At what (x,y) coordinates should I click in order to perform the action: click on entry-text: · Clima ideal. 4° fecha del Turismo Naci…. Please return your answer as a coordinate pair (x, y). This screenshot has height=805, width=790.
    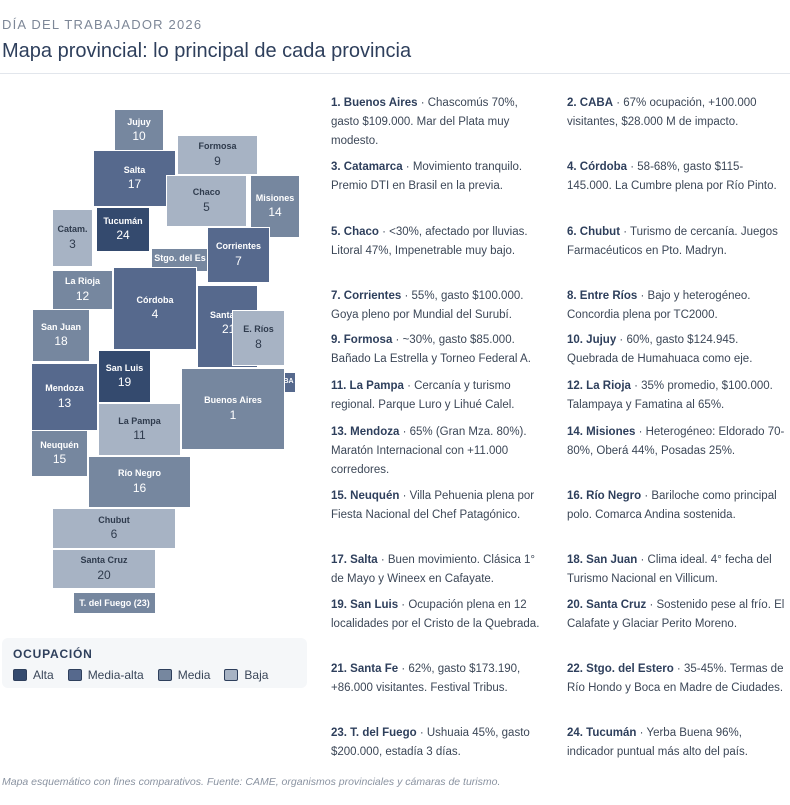
    Looking at the image, I should click on (669, 569).